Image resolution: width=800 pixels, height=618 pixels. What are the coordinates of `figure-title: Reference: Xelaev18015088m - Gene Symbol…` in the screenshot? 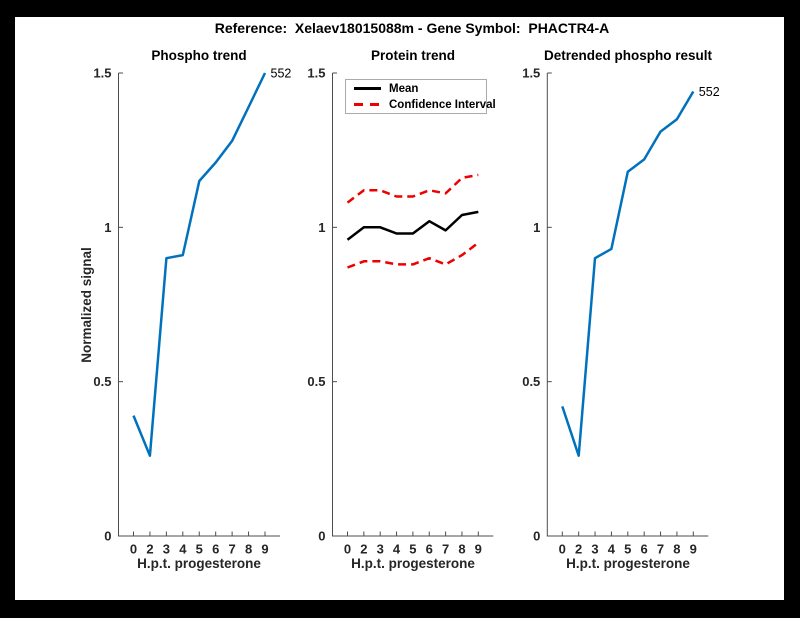 It's located at (412, 28).